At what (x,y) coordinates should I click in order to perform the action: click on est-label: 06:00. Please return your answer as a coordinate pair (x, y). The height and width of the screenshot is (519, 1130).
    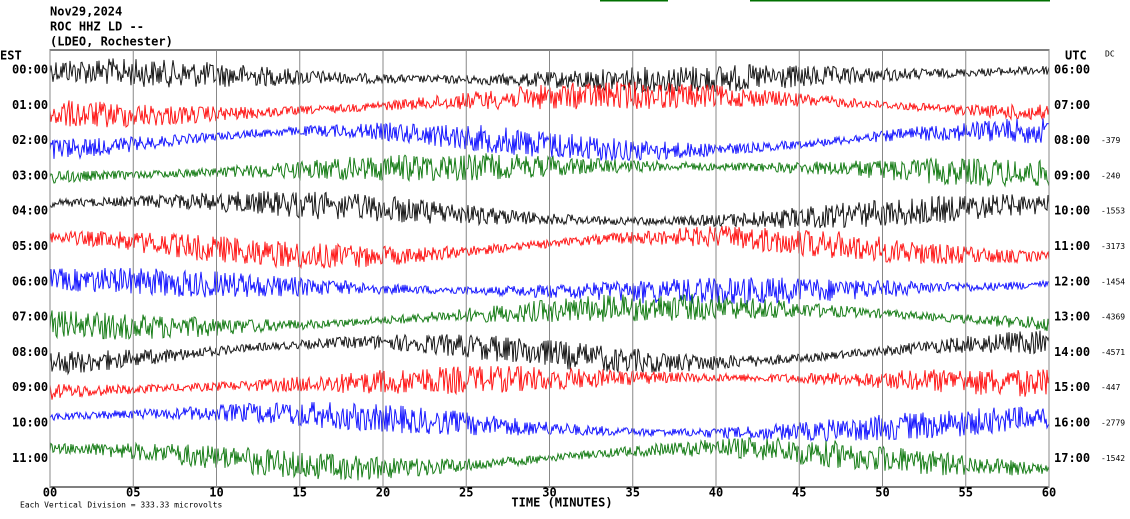
    Looking at the image, I should click on (30, 281).